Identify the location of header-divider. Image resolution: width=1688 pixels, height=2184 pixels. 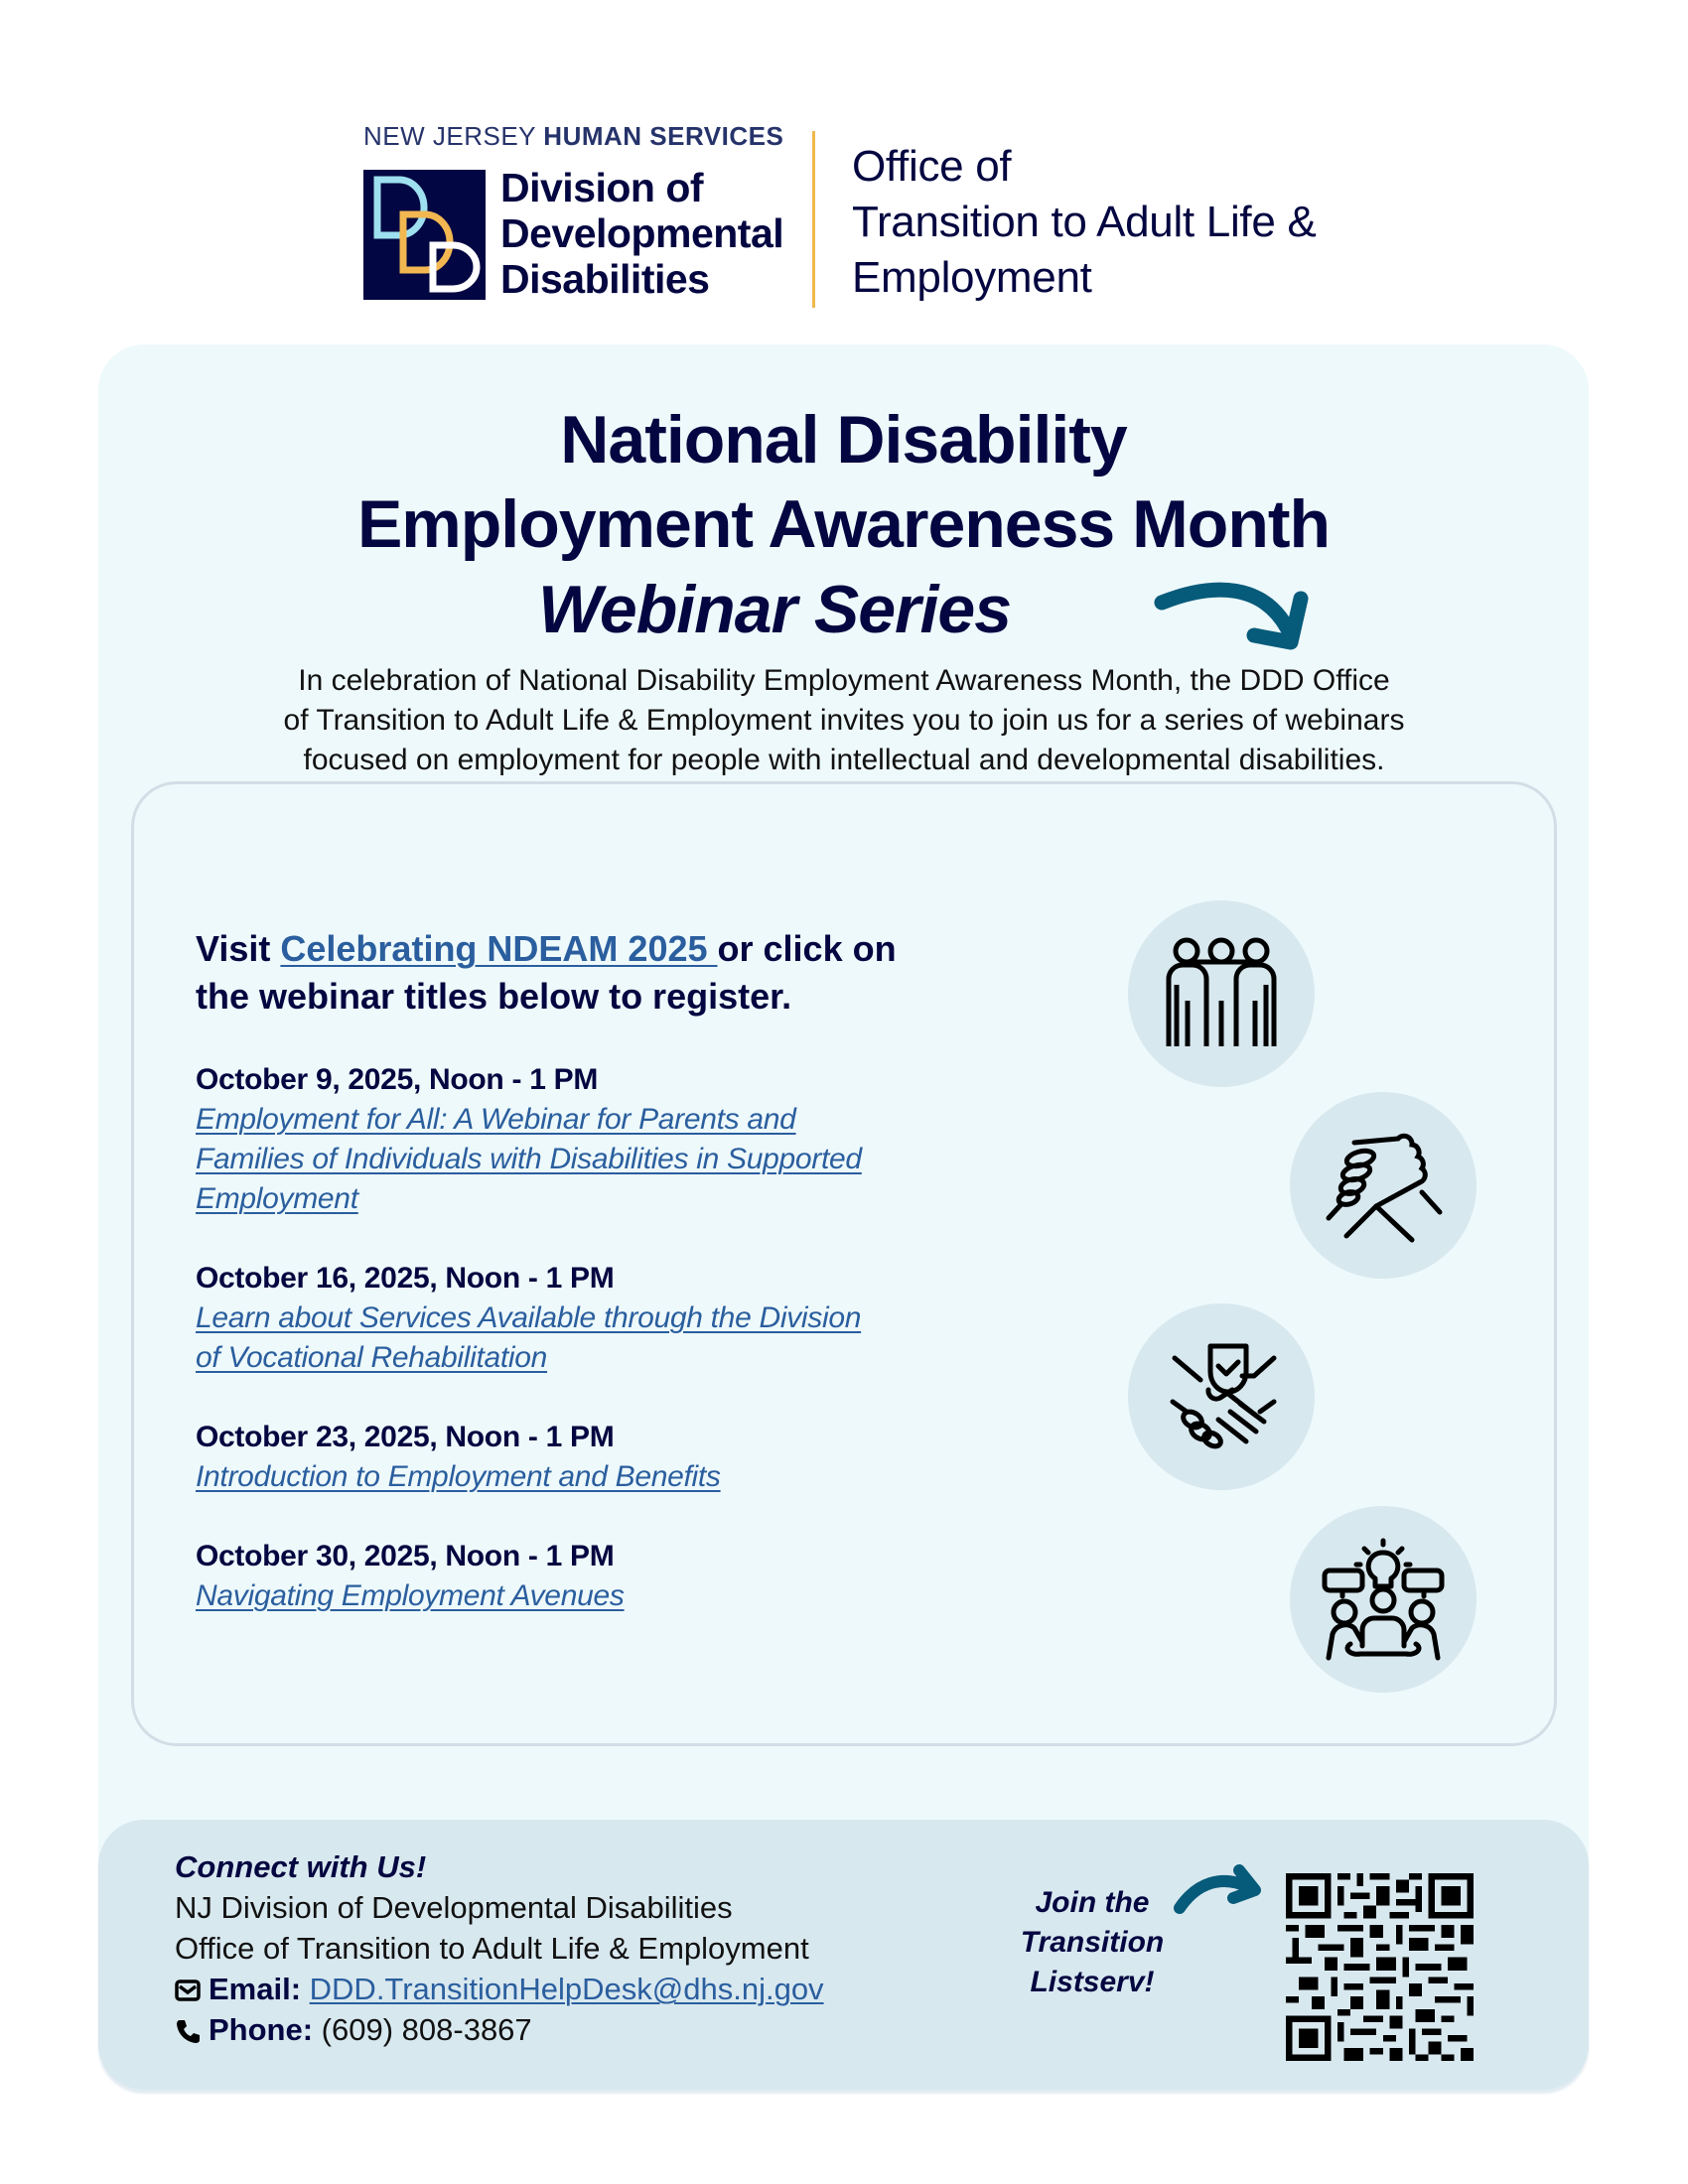
(813, 219).